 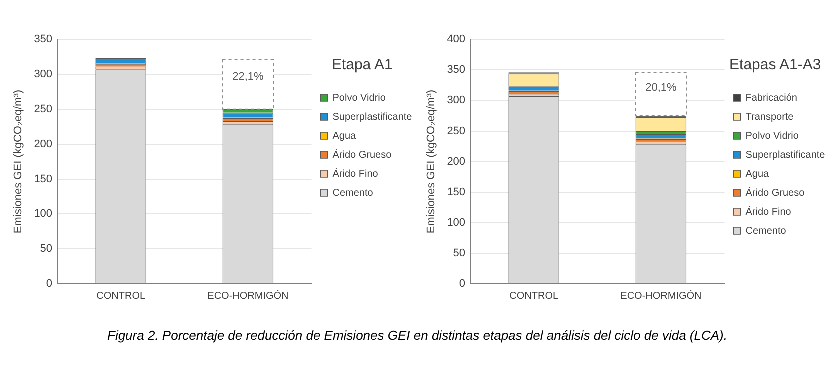 I want to click on legend-title: Etapa A1, so click(x=362, y=65).